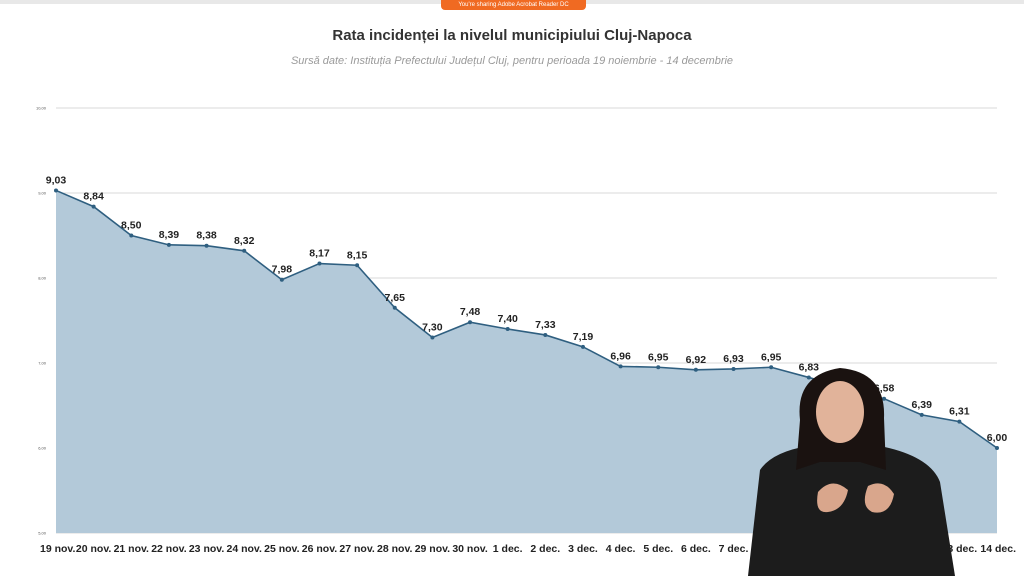 This screenshot has width=1024, height=576. What do you see at coordinates (583, 549) in the screenshot?
I see `x-tick-label: 3 dec.` at bounding box center [583, 549].